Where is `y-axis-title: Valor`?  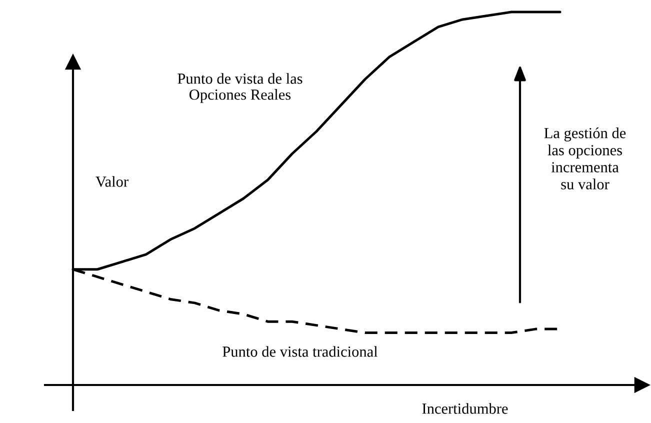 y-axis-title: Valor is located at coordinates (112, 181).